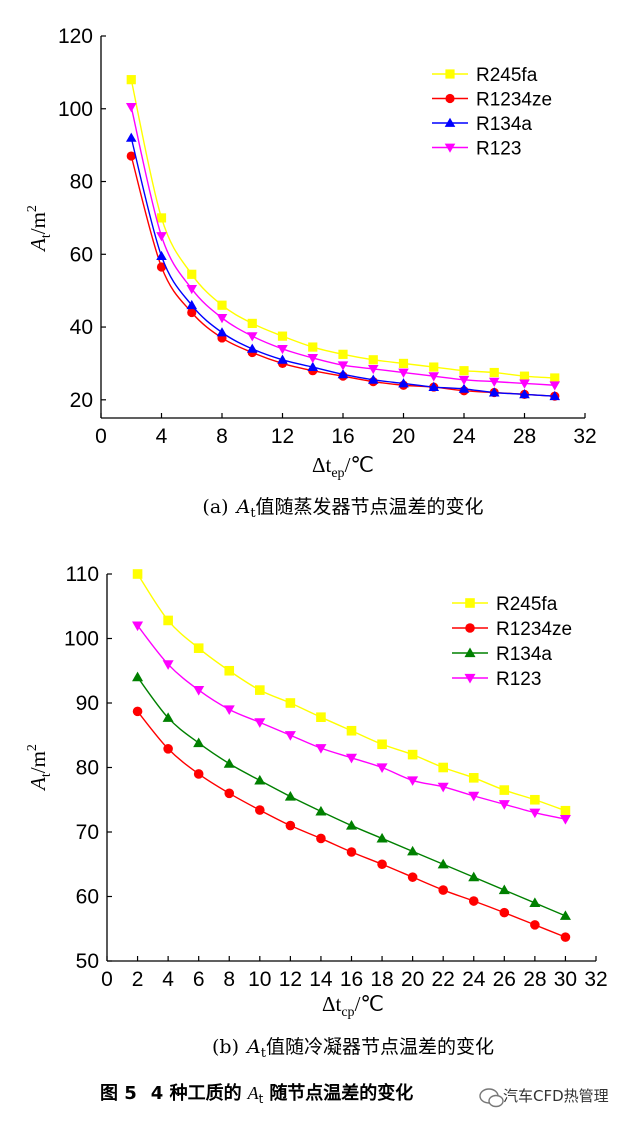 This screenshot has height=1124, width=640. Describe the element at coordinates (534, 629) in the screenshot. I see `legend-label-r1234ze: R1234ze` at that location.